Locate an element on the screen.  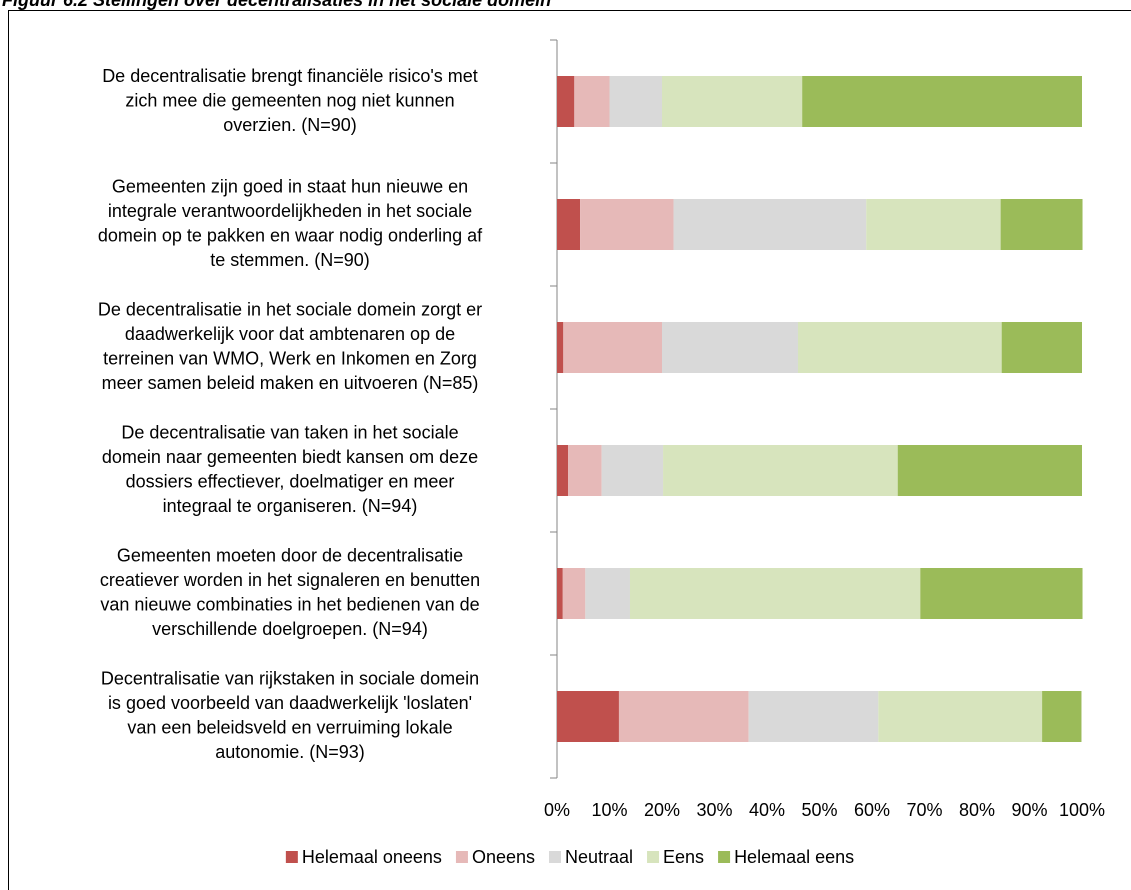
x-tick-label: 70% is located at coordinates (924, 810).